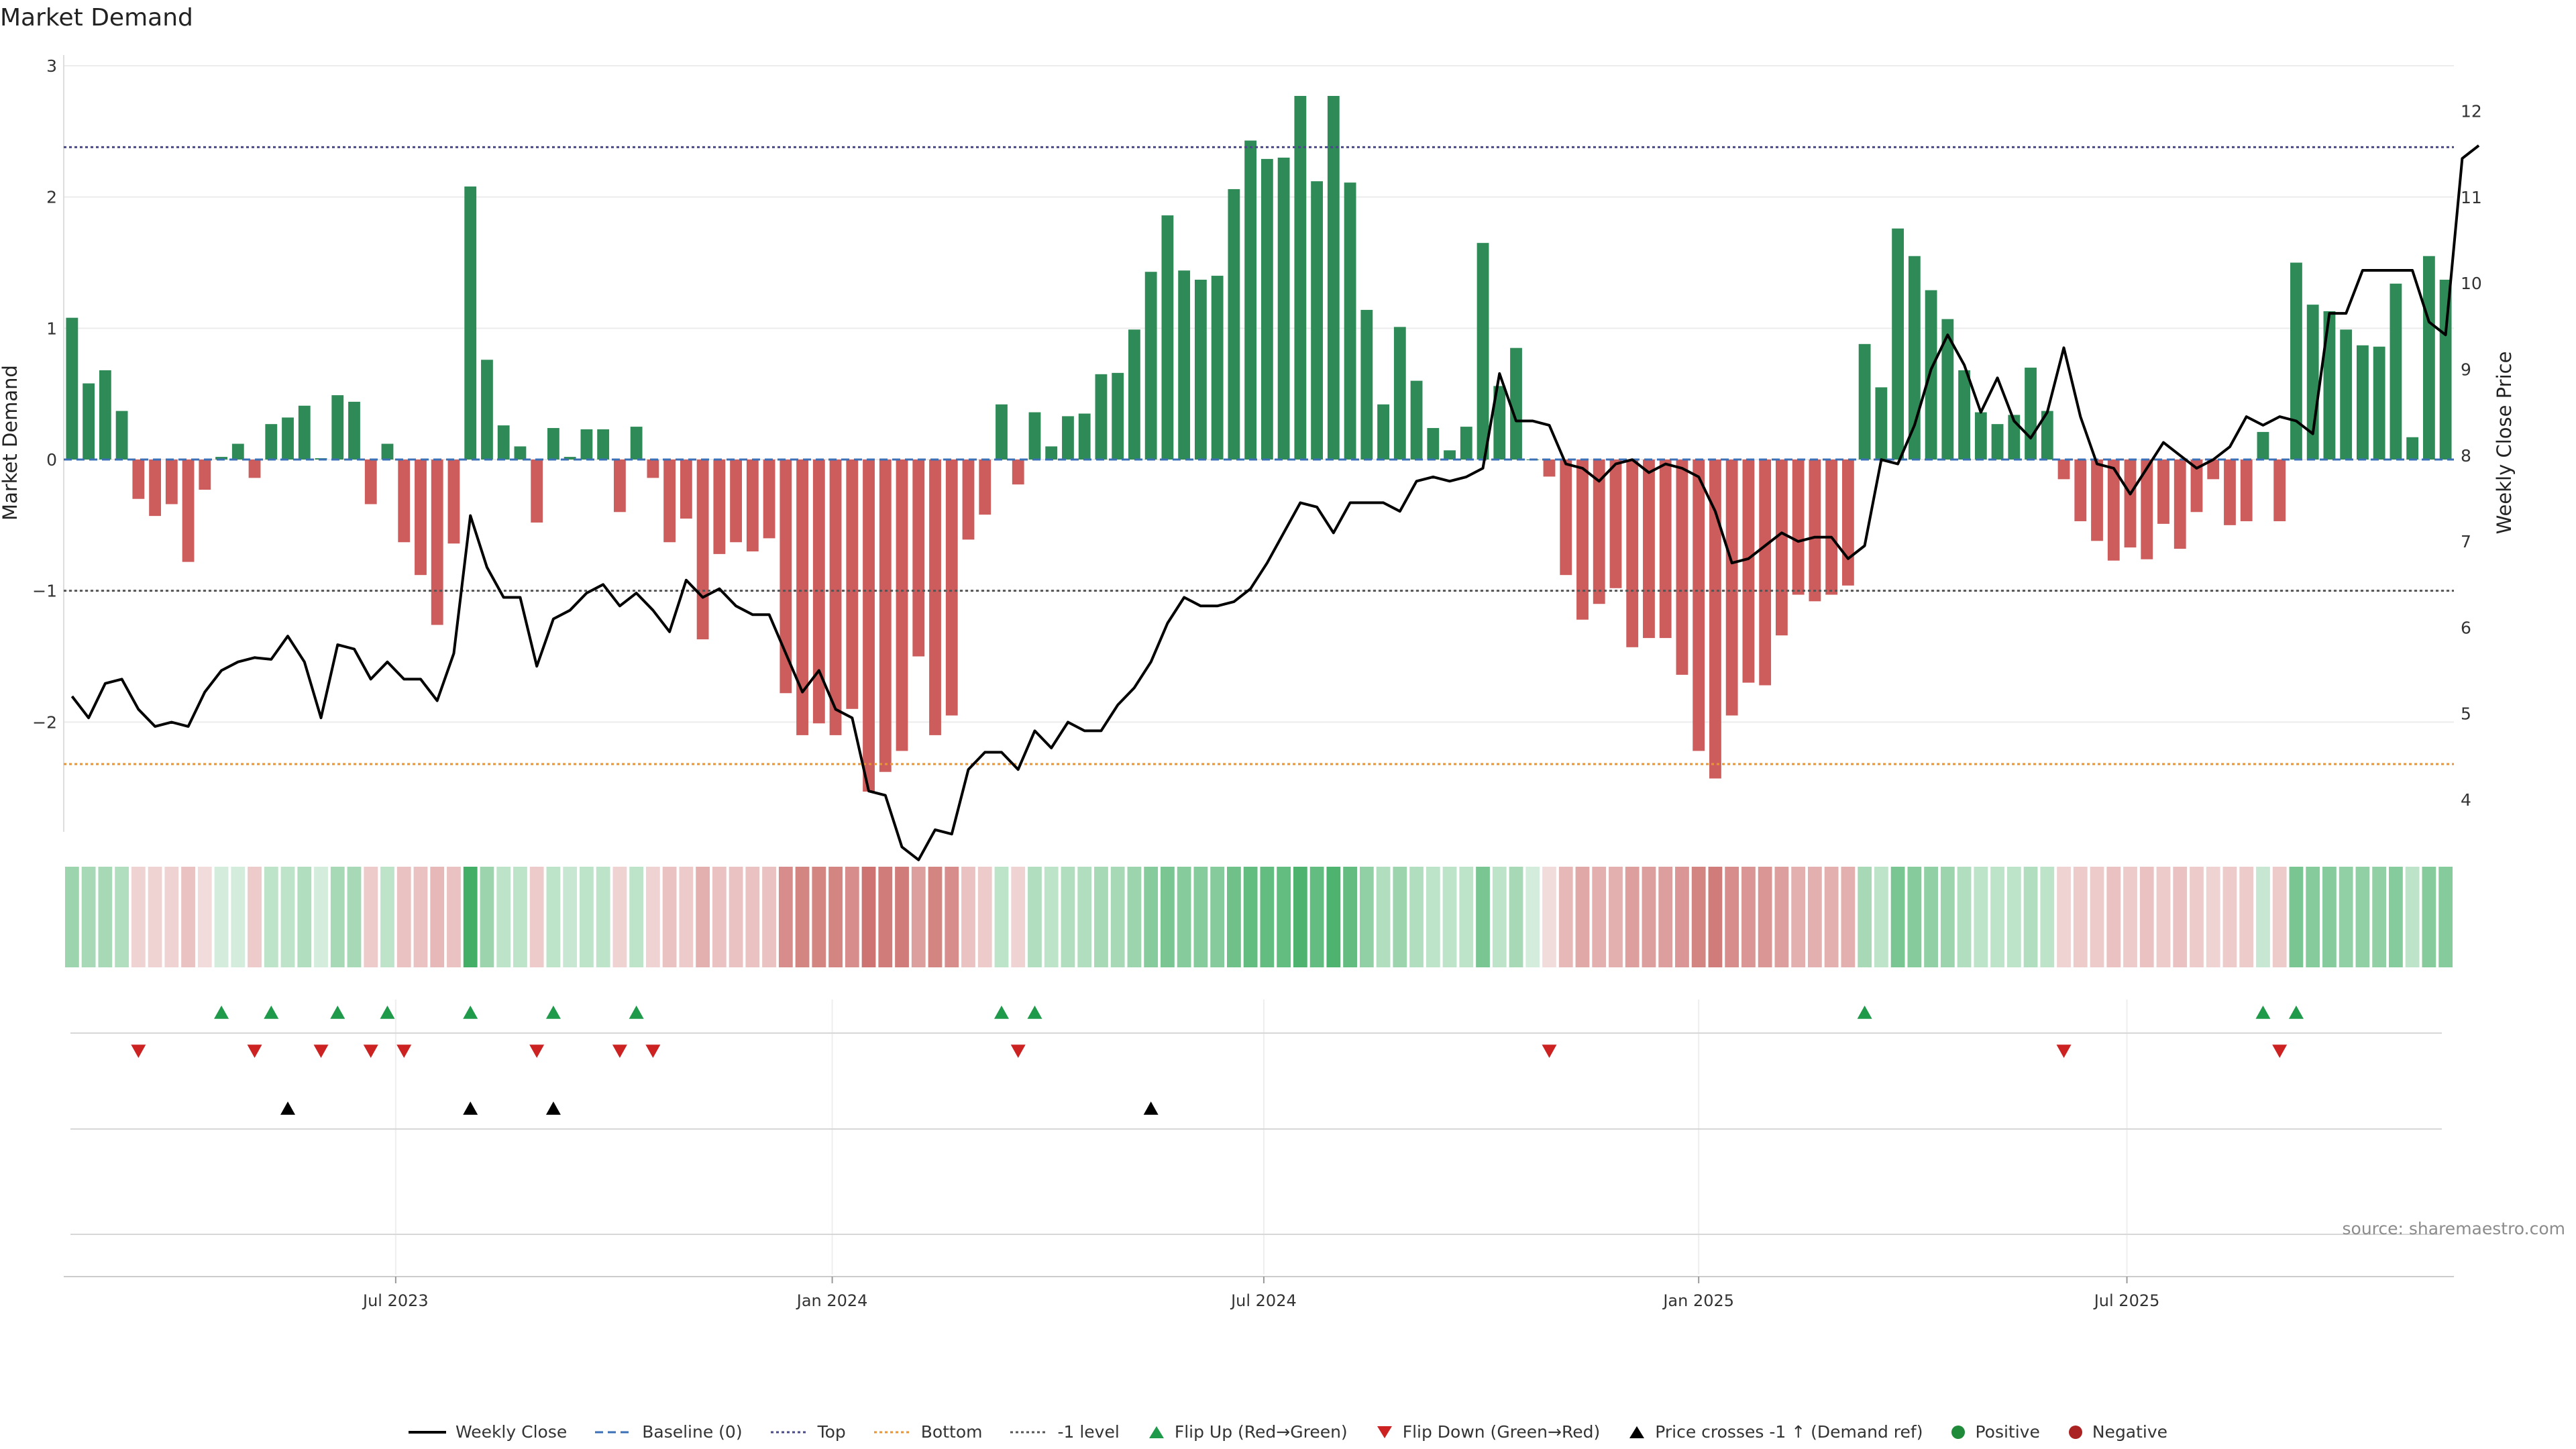 The image size is (2576, 1449). Describe the element at coordinates (1501, 1432) in the screenshot. I see `legend-label: Flip Down (Green→Red)` at that location.